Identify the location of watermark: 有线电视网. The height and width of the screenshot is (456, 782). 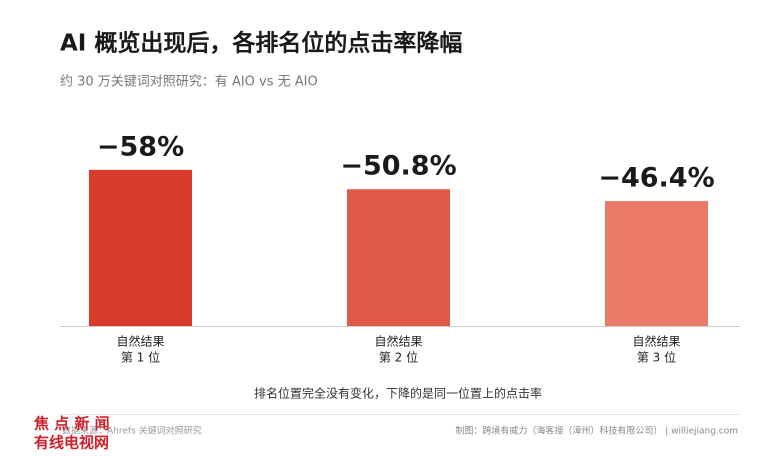
(71, 443).